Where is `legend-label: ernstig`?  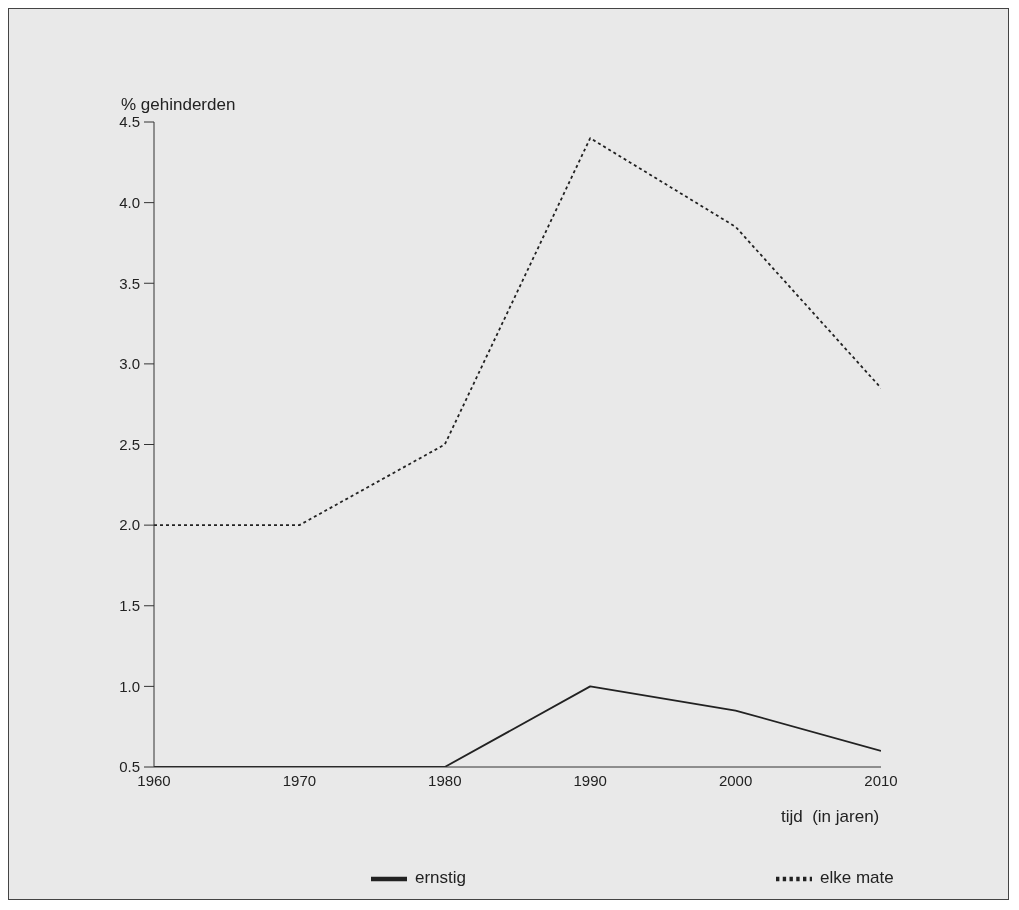 legend-label: ernstig is located at coordinates (441, 878).